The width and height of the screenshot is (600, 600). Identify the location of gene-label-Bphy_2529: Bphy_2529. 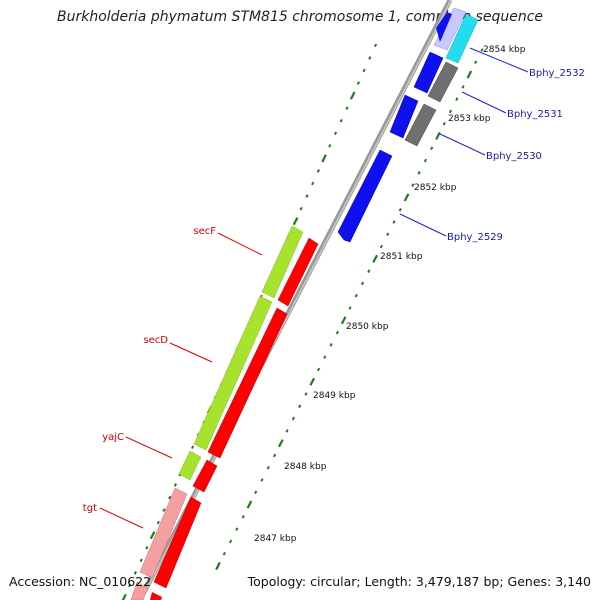
(475, 237).